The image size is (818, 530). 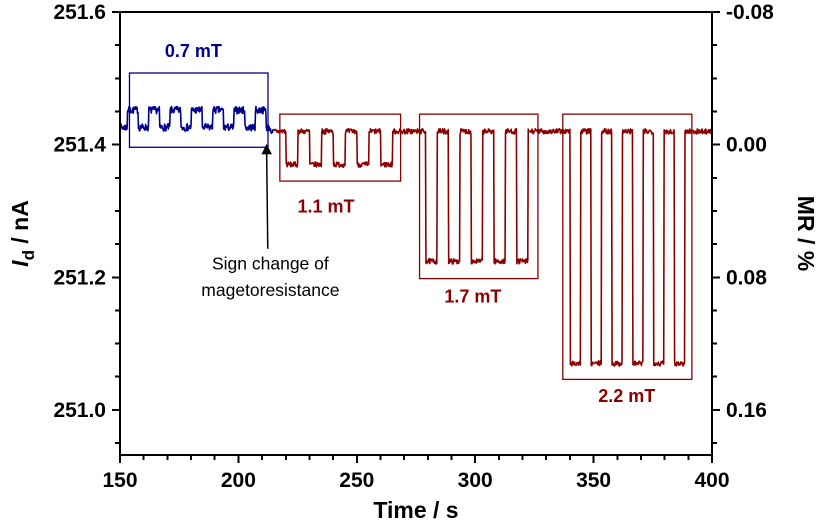 What do you see at coordinates (750, 12) in the screenshot?
I see `y-right-tick-label: -0.08` at bounding box center [750, 12].